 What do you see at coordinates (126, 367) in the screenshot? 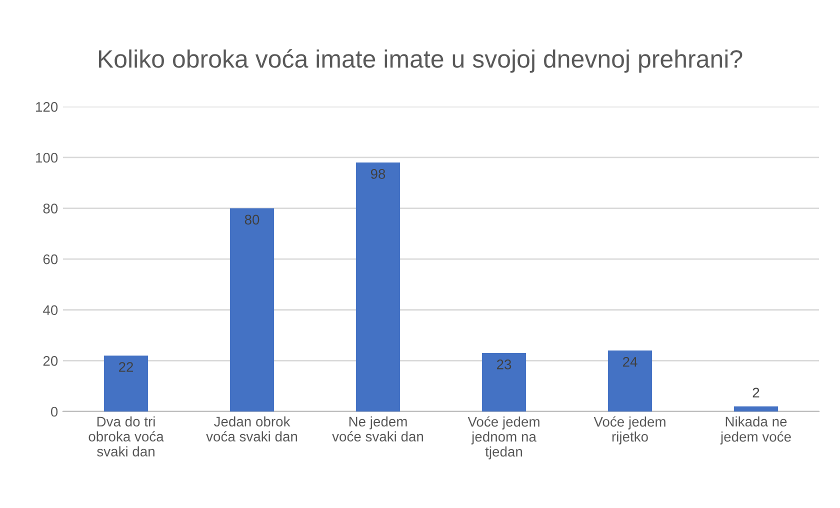
I see `data-label: 22` at bounding box center [126, 367].